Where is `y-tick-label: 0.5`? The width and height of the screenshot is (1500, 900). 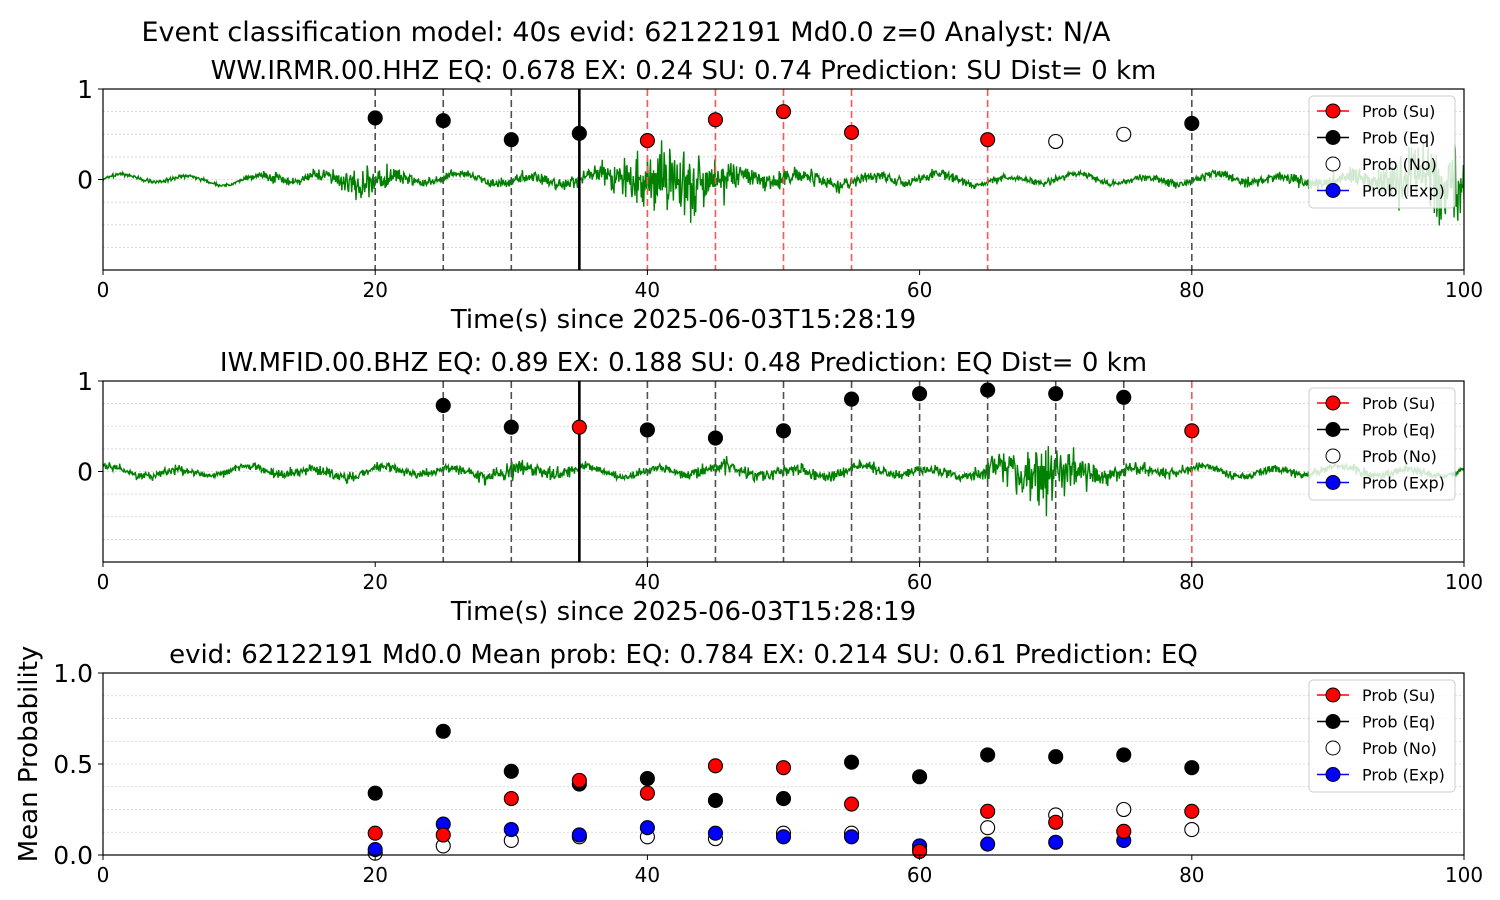
y-tick-label: 0.5 is located at coordinates (73, 764).